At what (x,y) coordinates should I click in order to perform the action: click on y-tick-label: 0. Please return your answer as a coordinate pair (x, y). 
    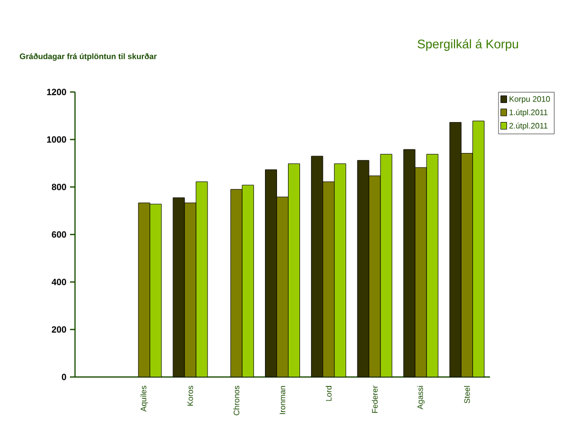
    Looking at the image, I should click on (64, 377).